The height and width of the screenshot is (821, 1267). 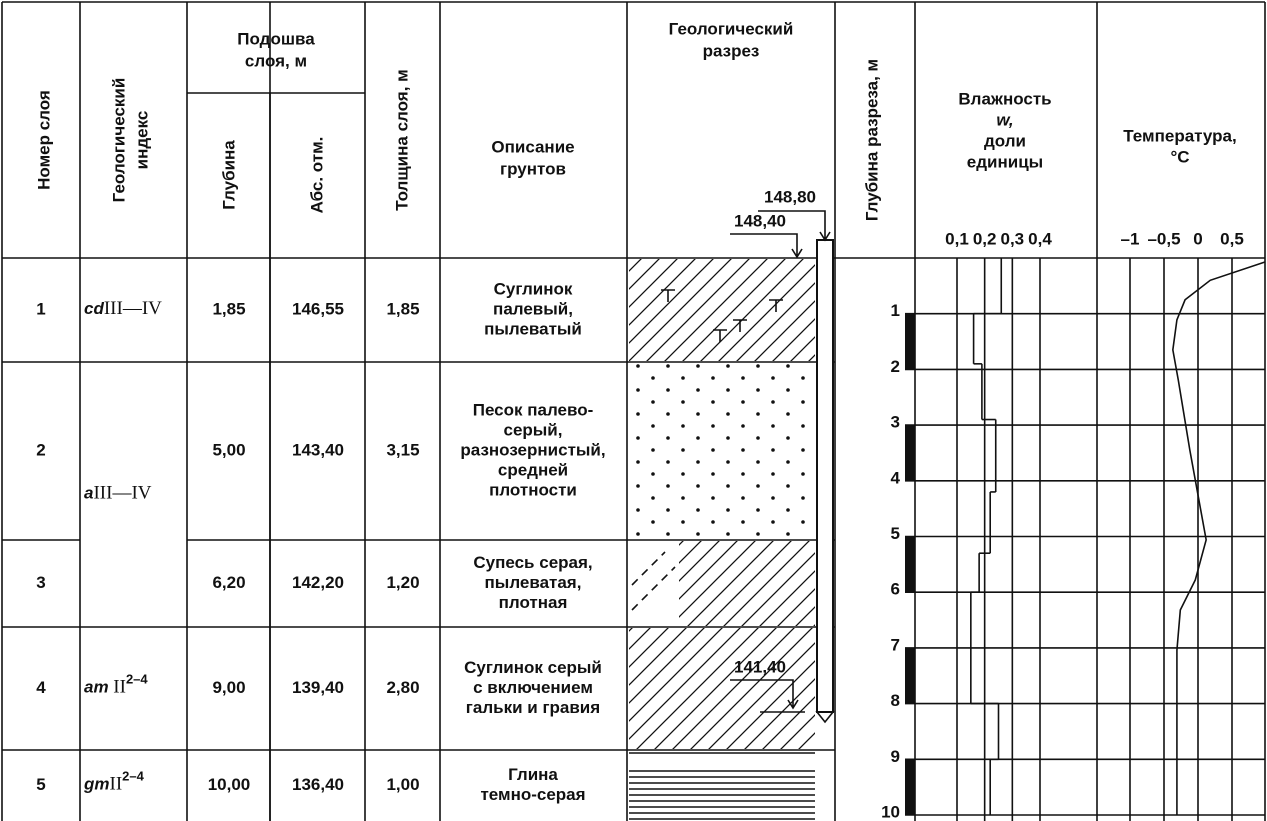 I want to click on header-text: индекс, so click(x=141, y=140).